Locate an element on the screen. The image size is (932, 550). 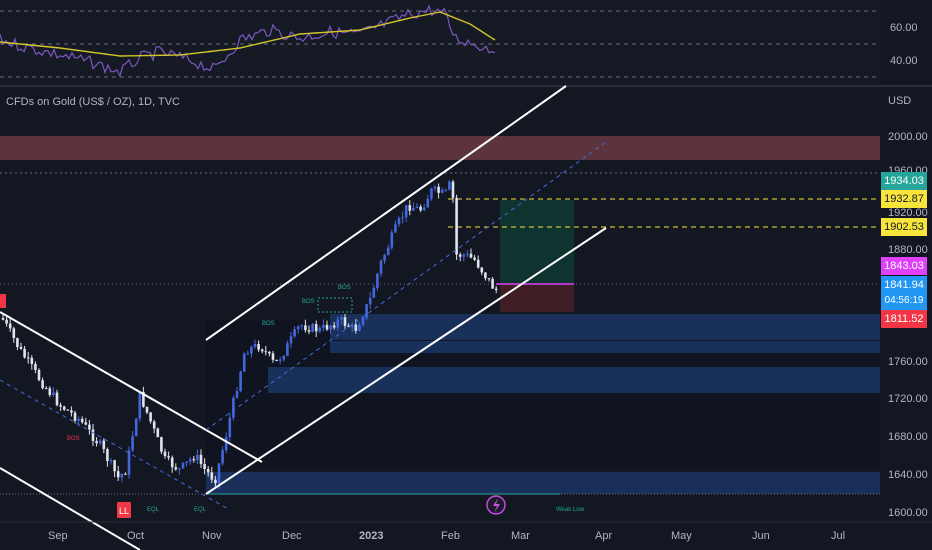
price-tick: 1600.00 is located at coordinates (908, 513).